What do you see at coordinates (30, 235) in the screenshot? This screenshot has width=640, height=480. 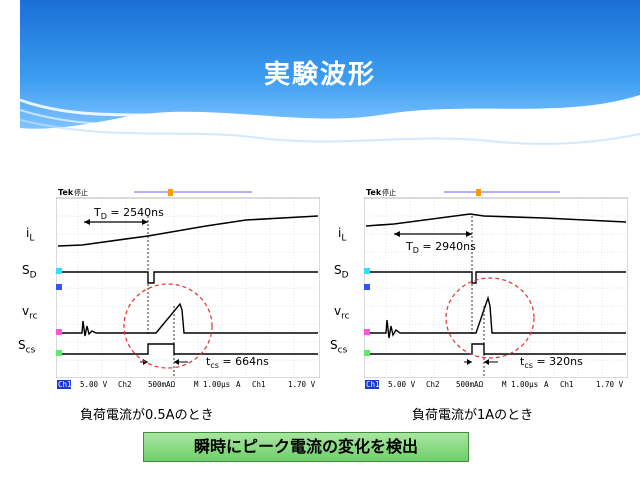 I see `signal-label-il: iL` at bounding box center [30, 235].